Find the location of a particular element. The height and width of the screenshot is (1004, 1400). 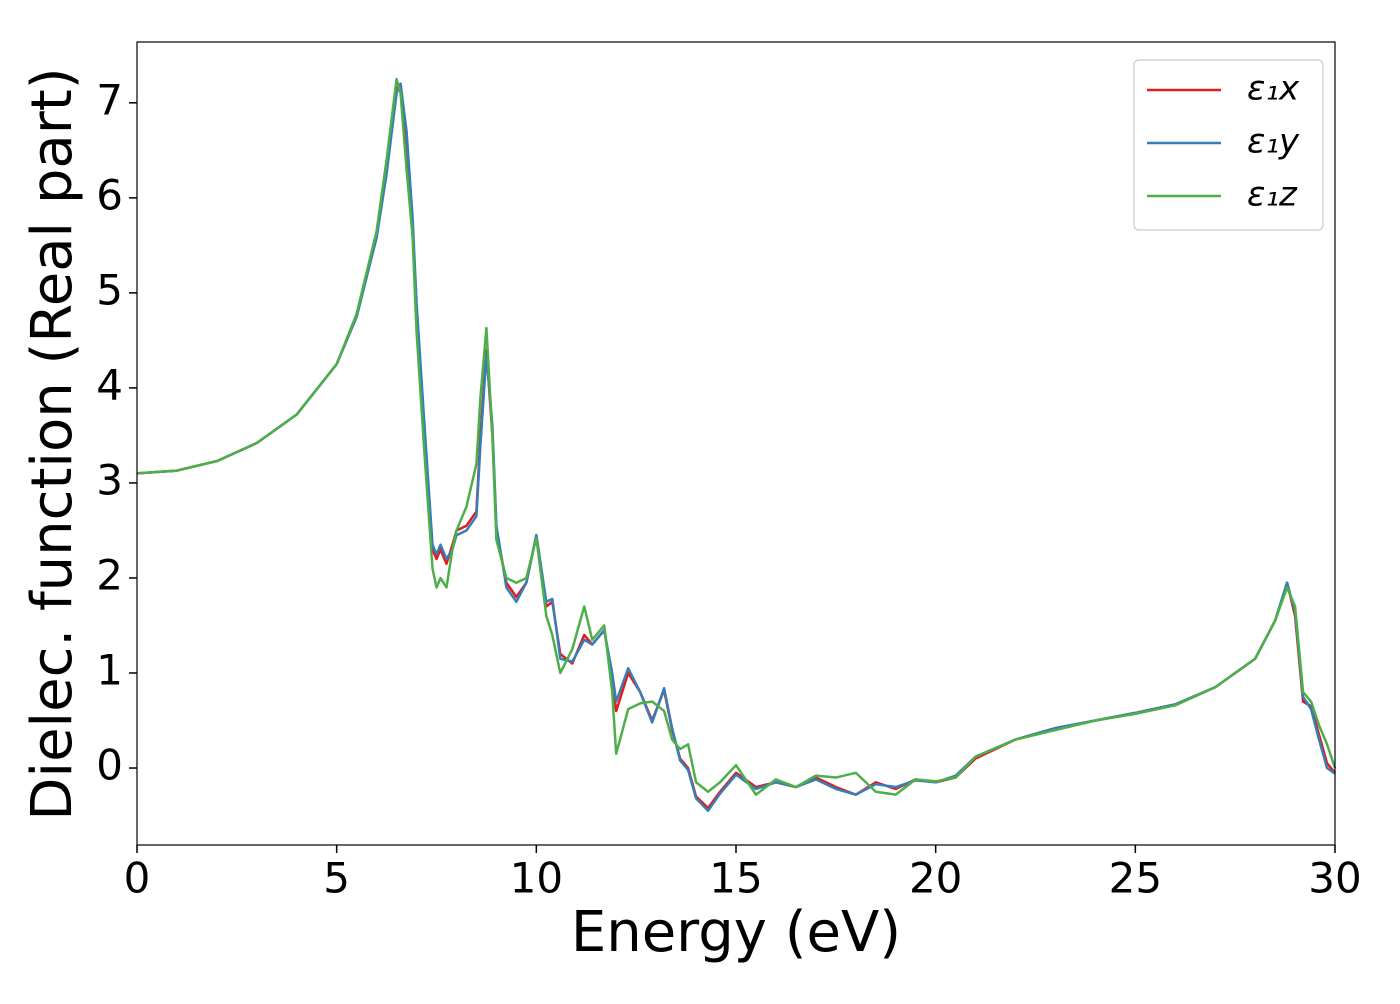

x-tick-label: 20 is located at coordinates (935, 878).